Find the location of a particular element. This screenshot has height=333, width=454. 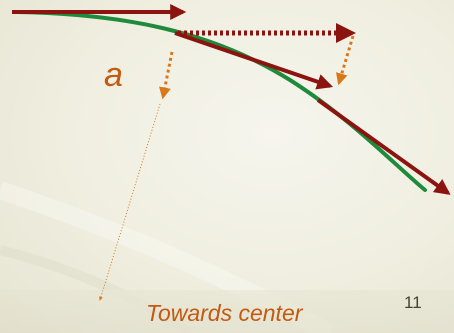

delta-velocity-arrow is located at coordinates (345, 60).